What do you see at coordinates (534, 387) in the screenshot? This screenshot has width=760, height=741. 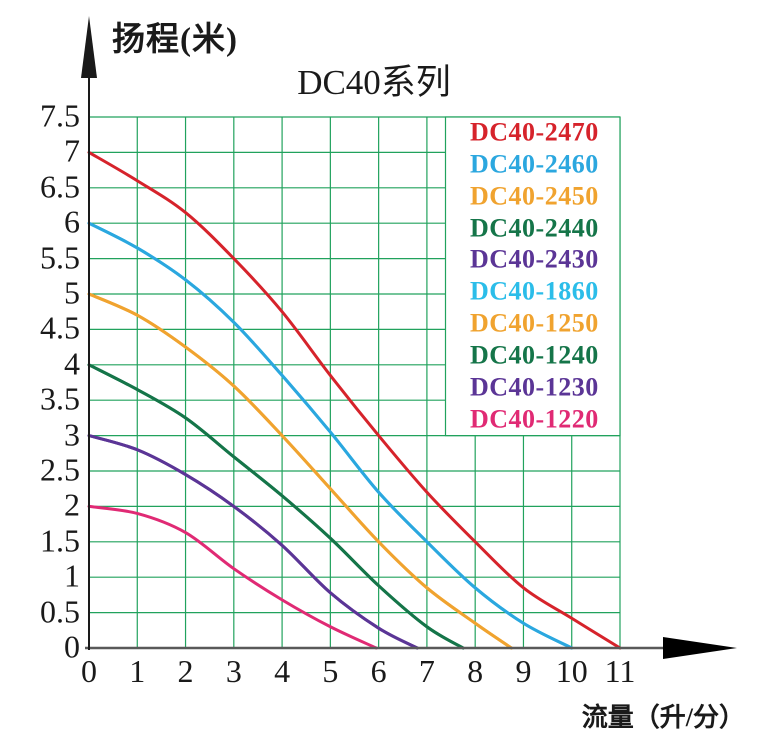 I see `legend-item-DC40-1230: DC40-1230` at bounding box center [534, 387].